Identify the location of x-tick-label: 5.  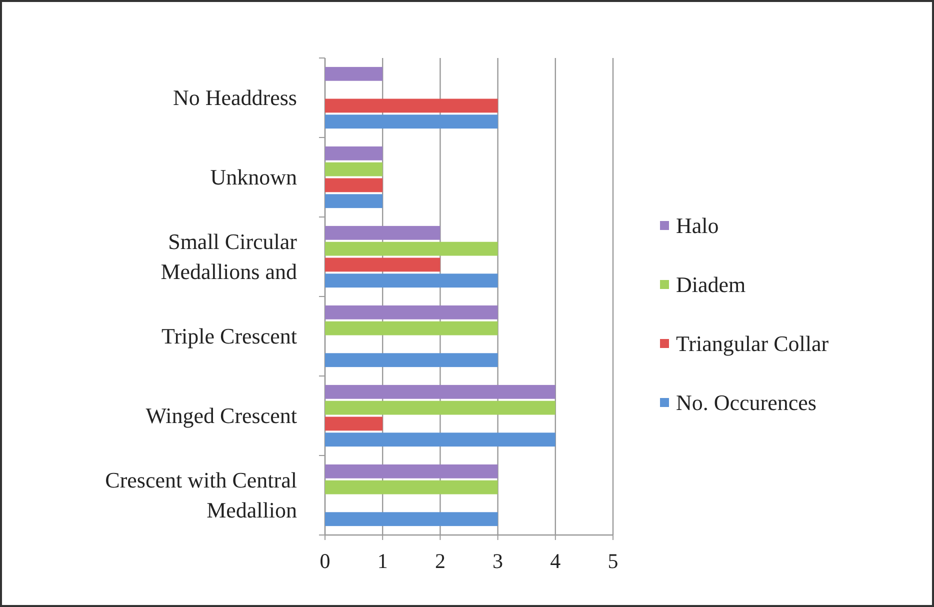
(613, 561).